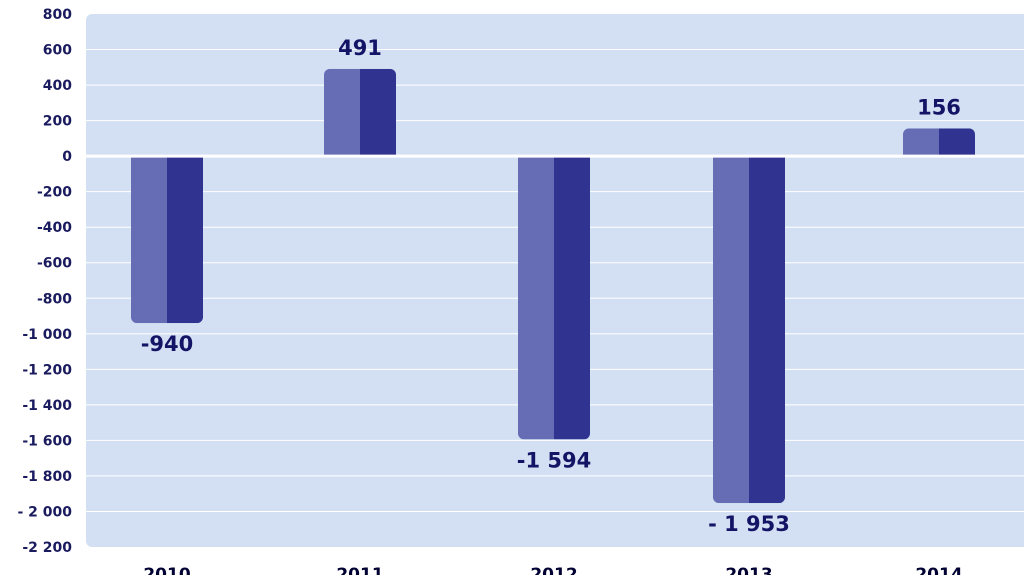  I want to click on y-tick-label: -600, so click(54, 264).